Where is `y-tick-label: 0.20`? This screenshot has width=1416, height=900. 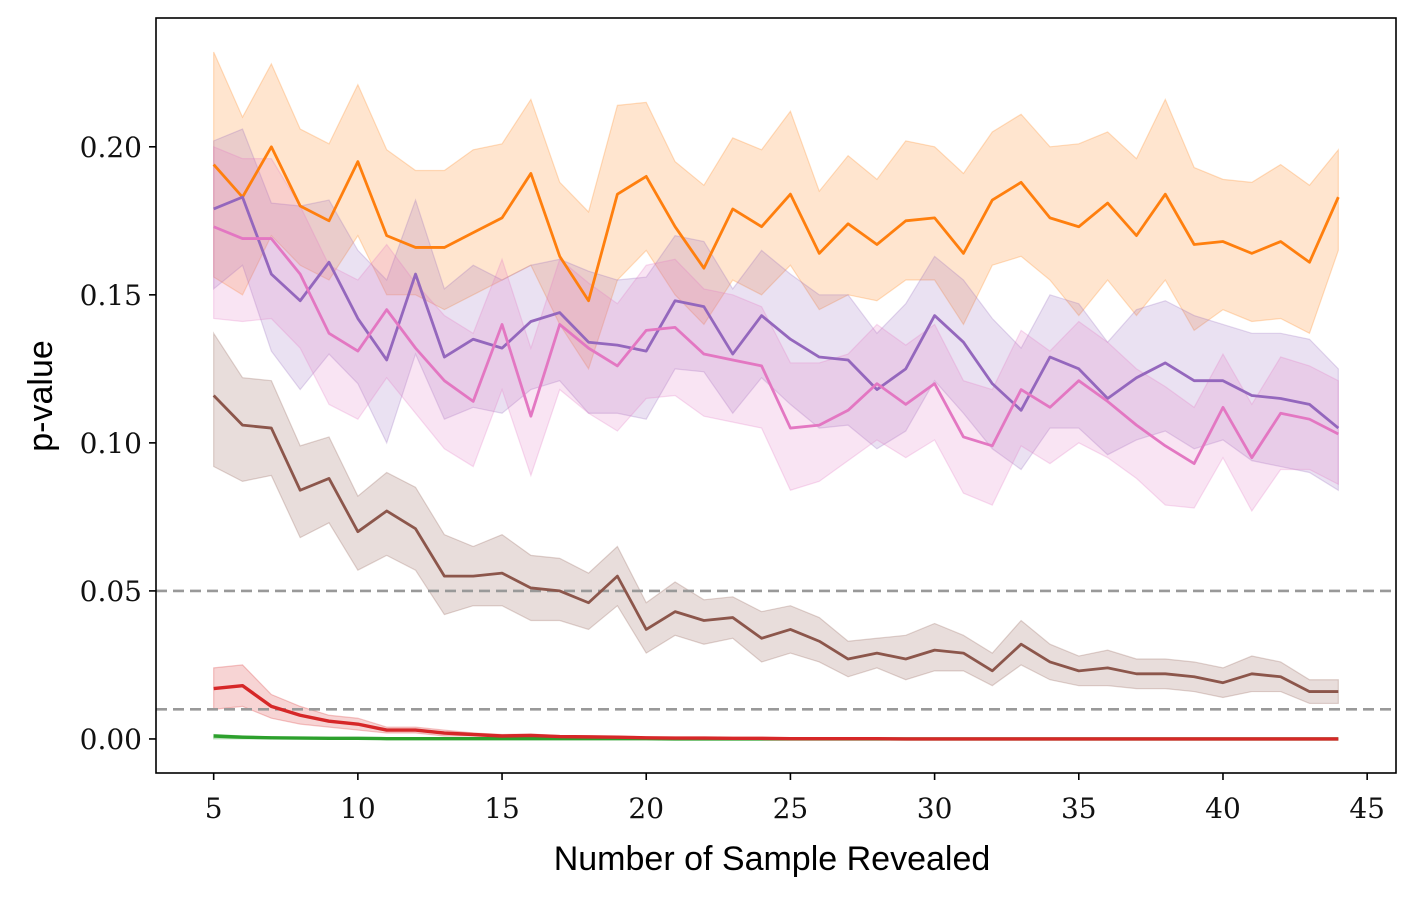
y-tick-label: 0.20 is located at coordinates (111, 147).